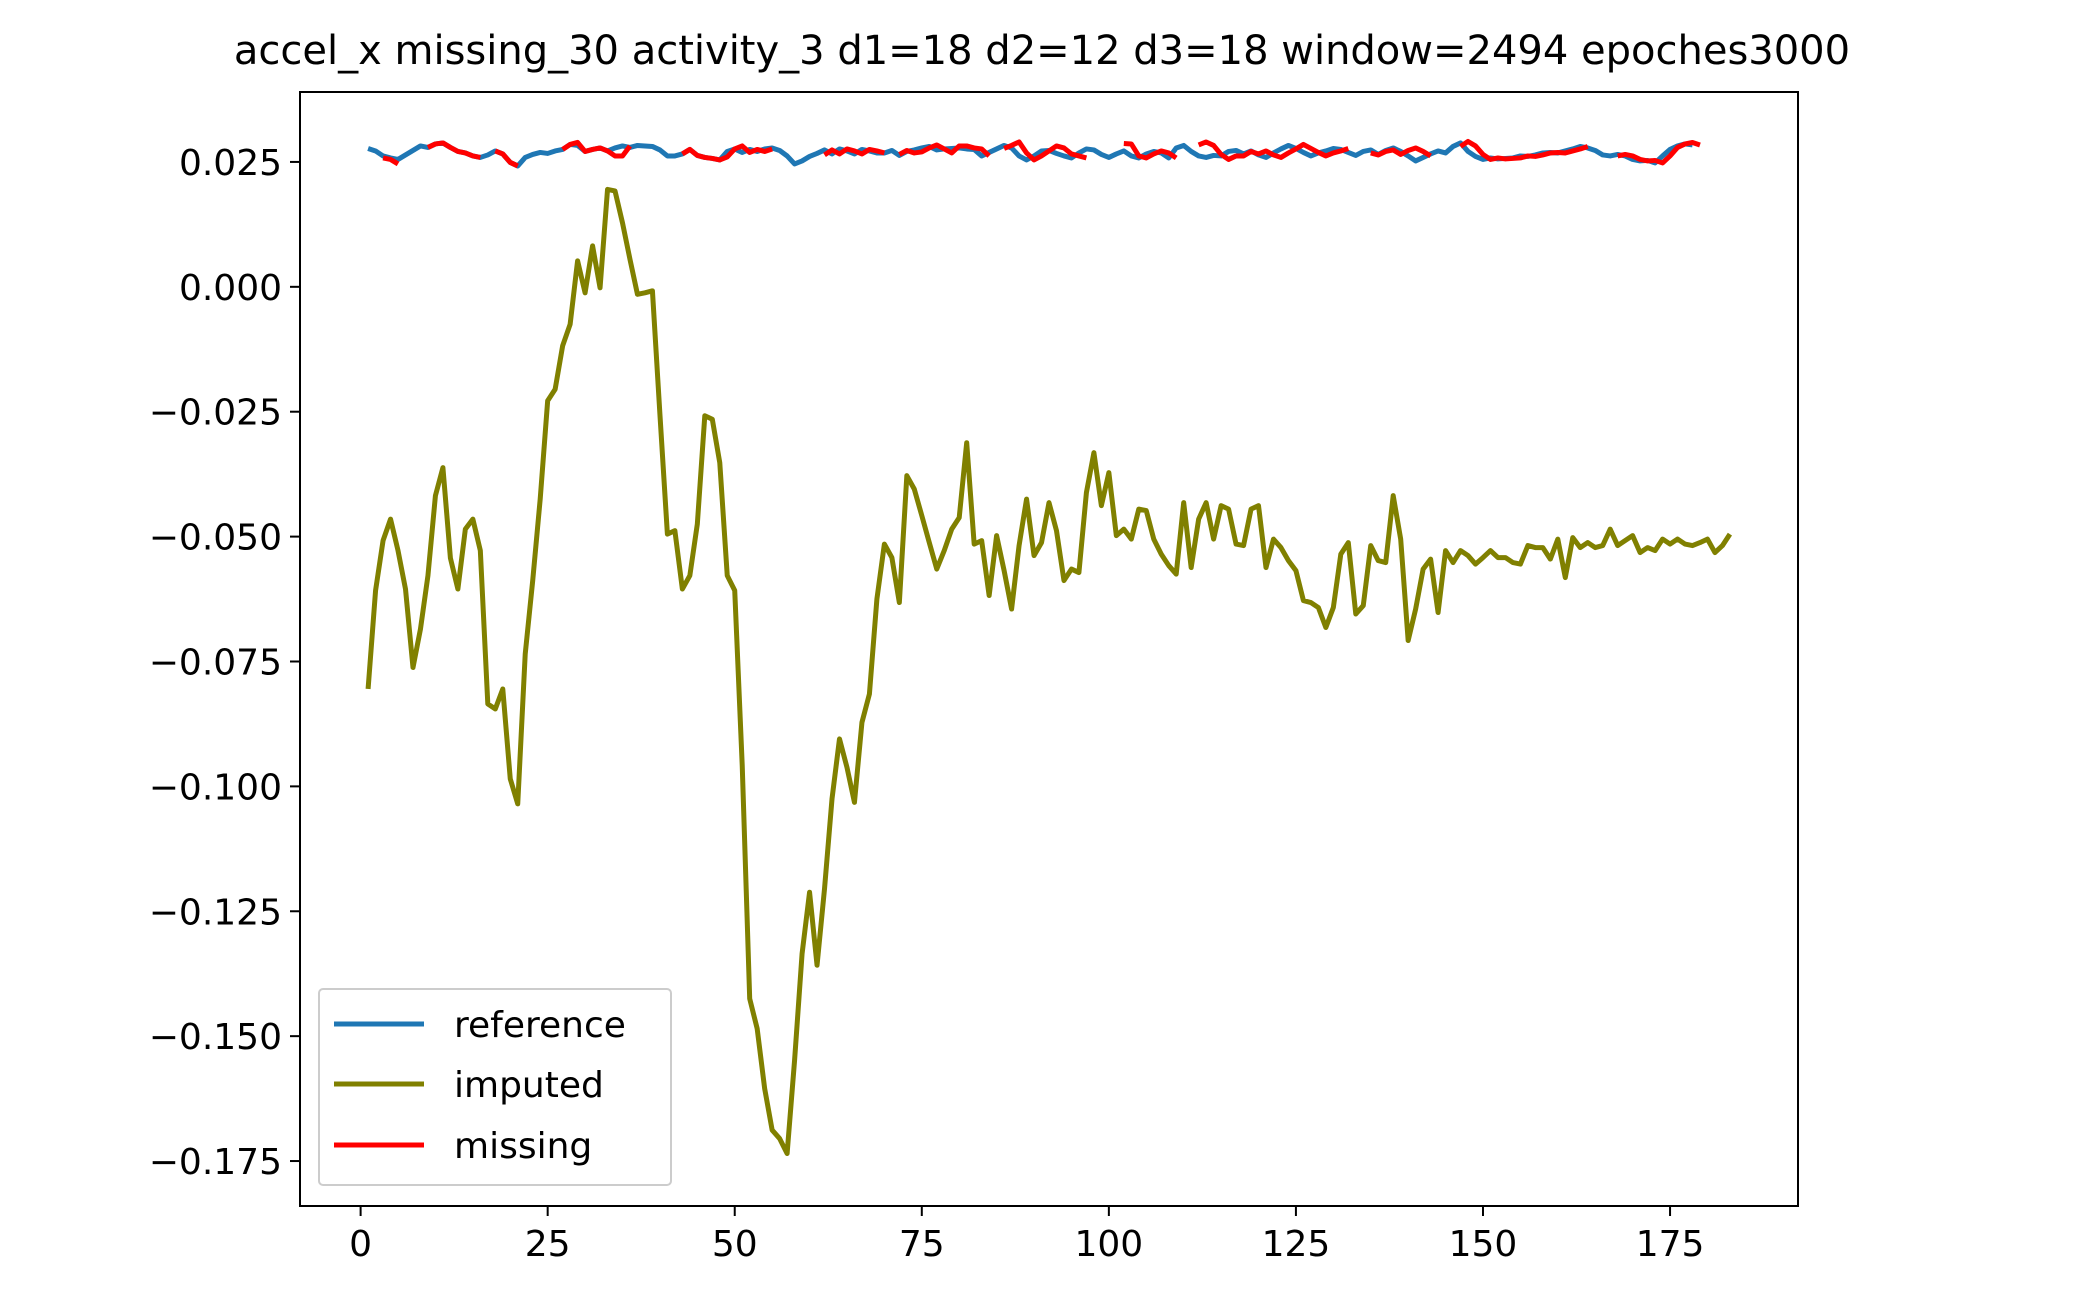 The height and width of the screenshot is (1305, 2082). I want to click on legend-box, so click(495, 1087).